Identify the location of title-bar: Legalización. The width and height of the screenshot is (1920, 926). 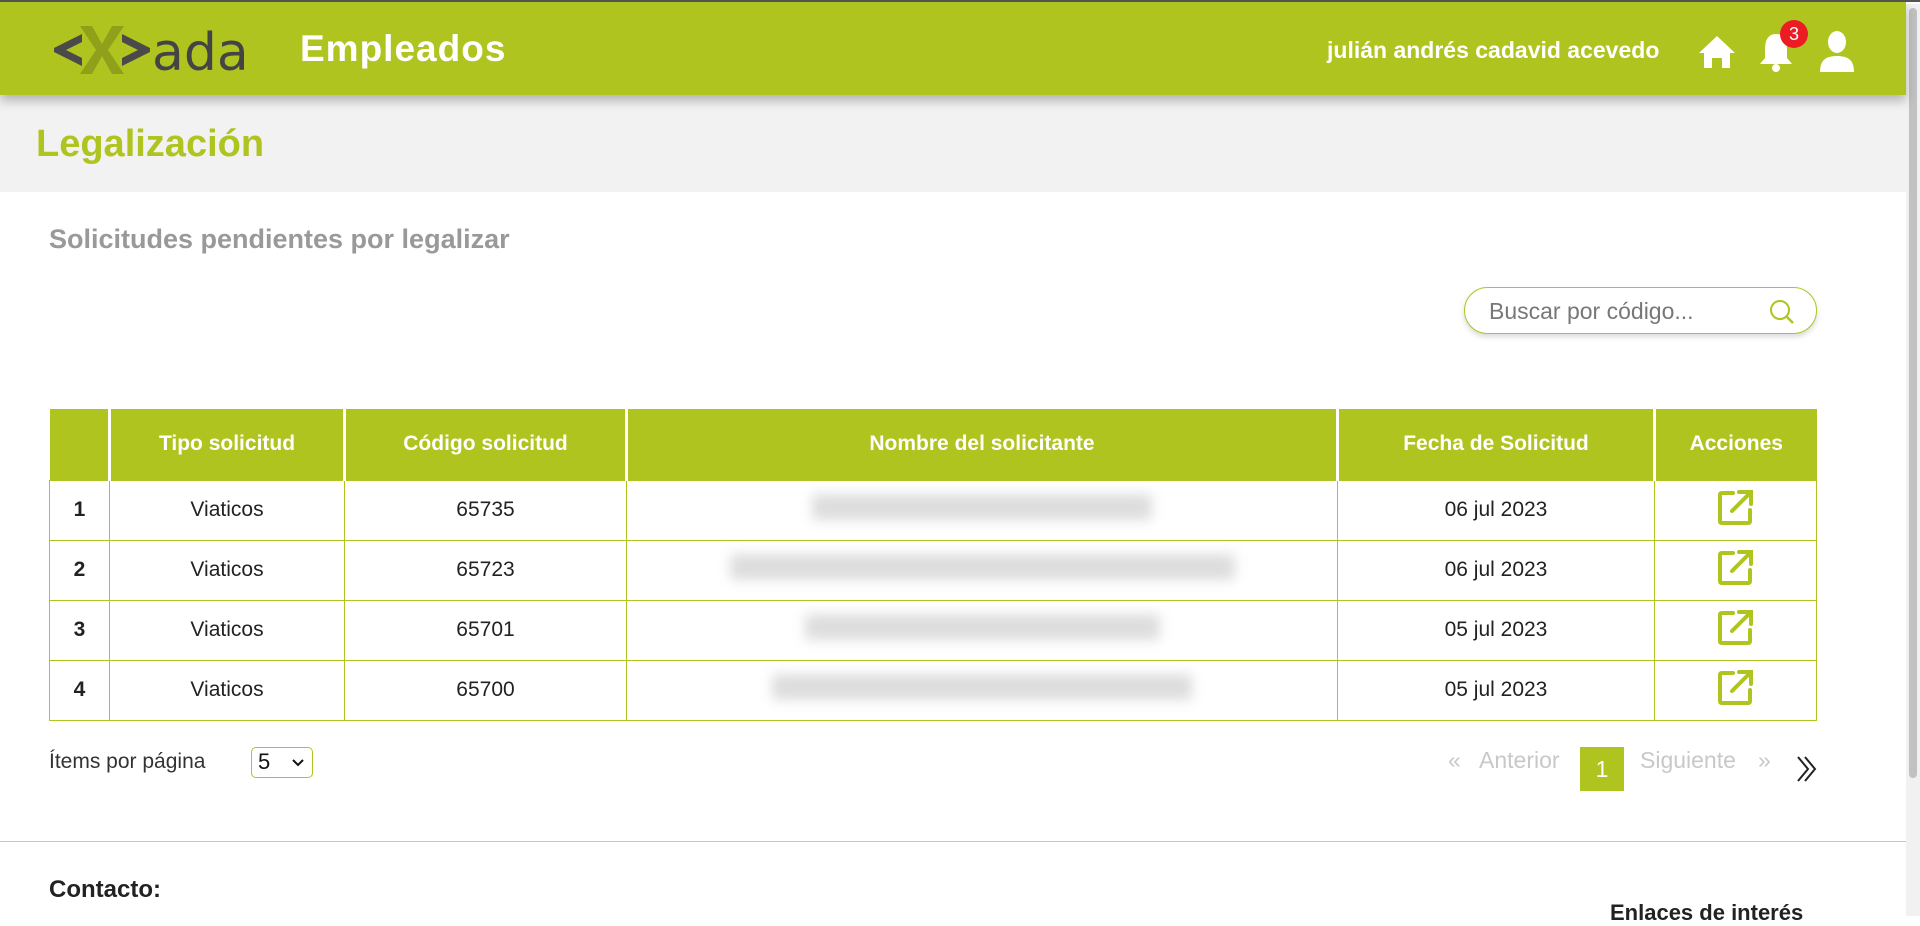
(953, 143).